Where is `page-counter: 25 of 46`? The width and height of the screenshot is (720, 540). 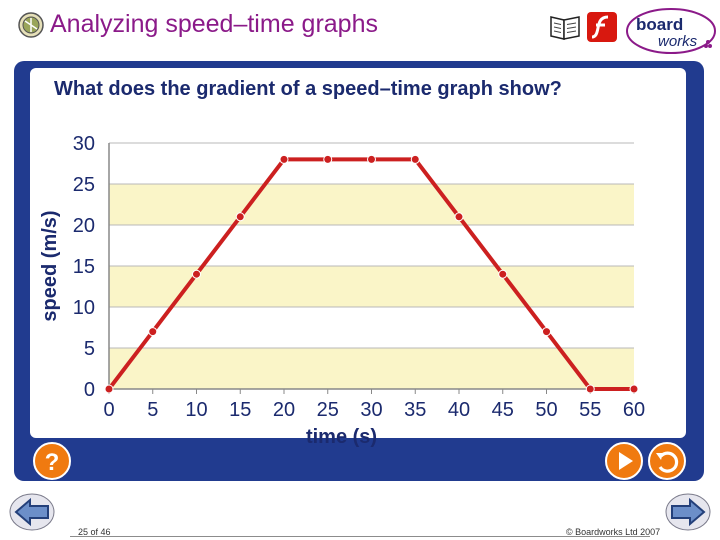
page-counter: 25 of 46 is located at coordinates (94, 532).